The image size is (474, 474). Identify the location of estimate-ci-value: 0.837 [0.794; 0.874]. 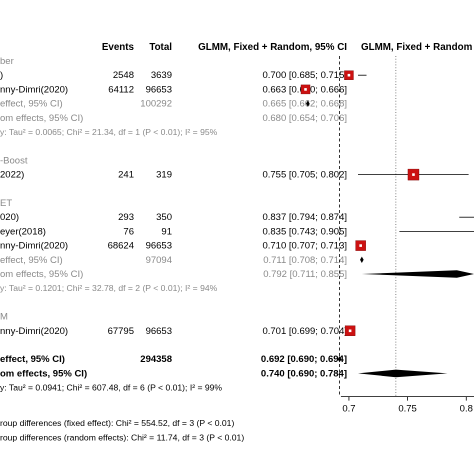
(304, 217).